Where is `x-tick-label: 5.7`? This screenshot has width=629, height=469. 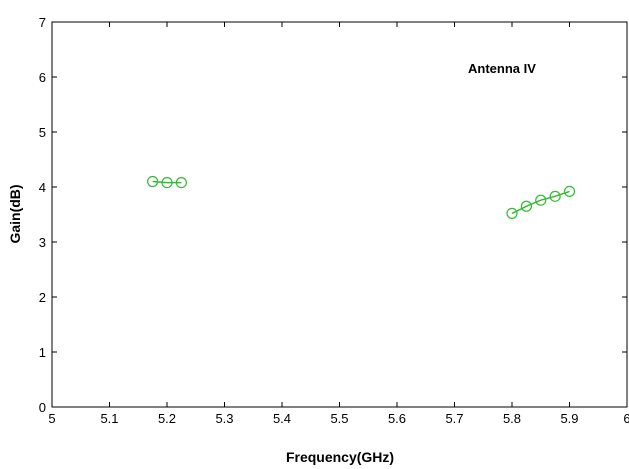
x-tick-label: 5.7 is located at coordinates (454, 418).